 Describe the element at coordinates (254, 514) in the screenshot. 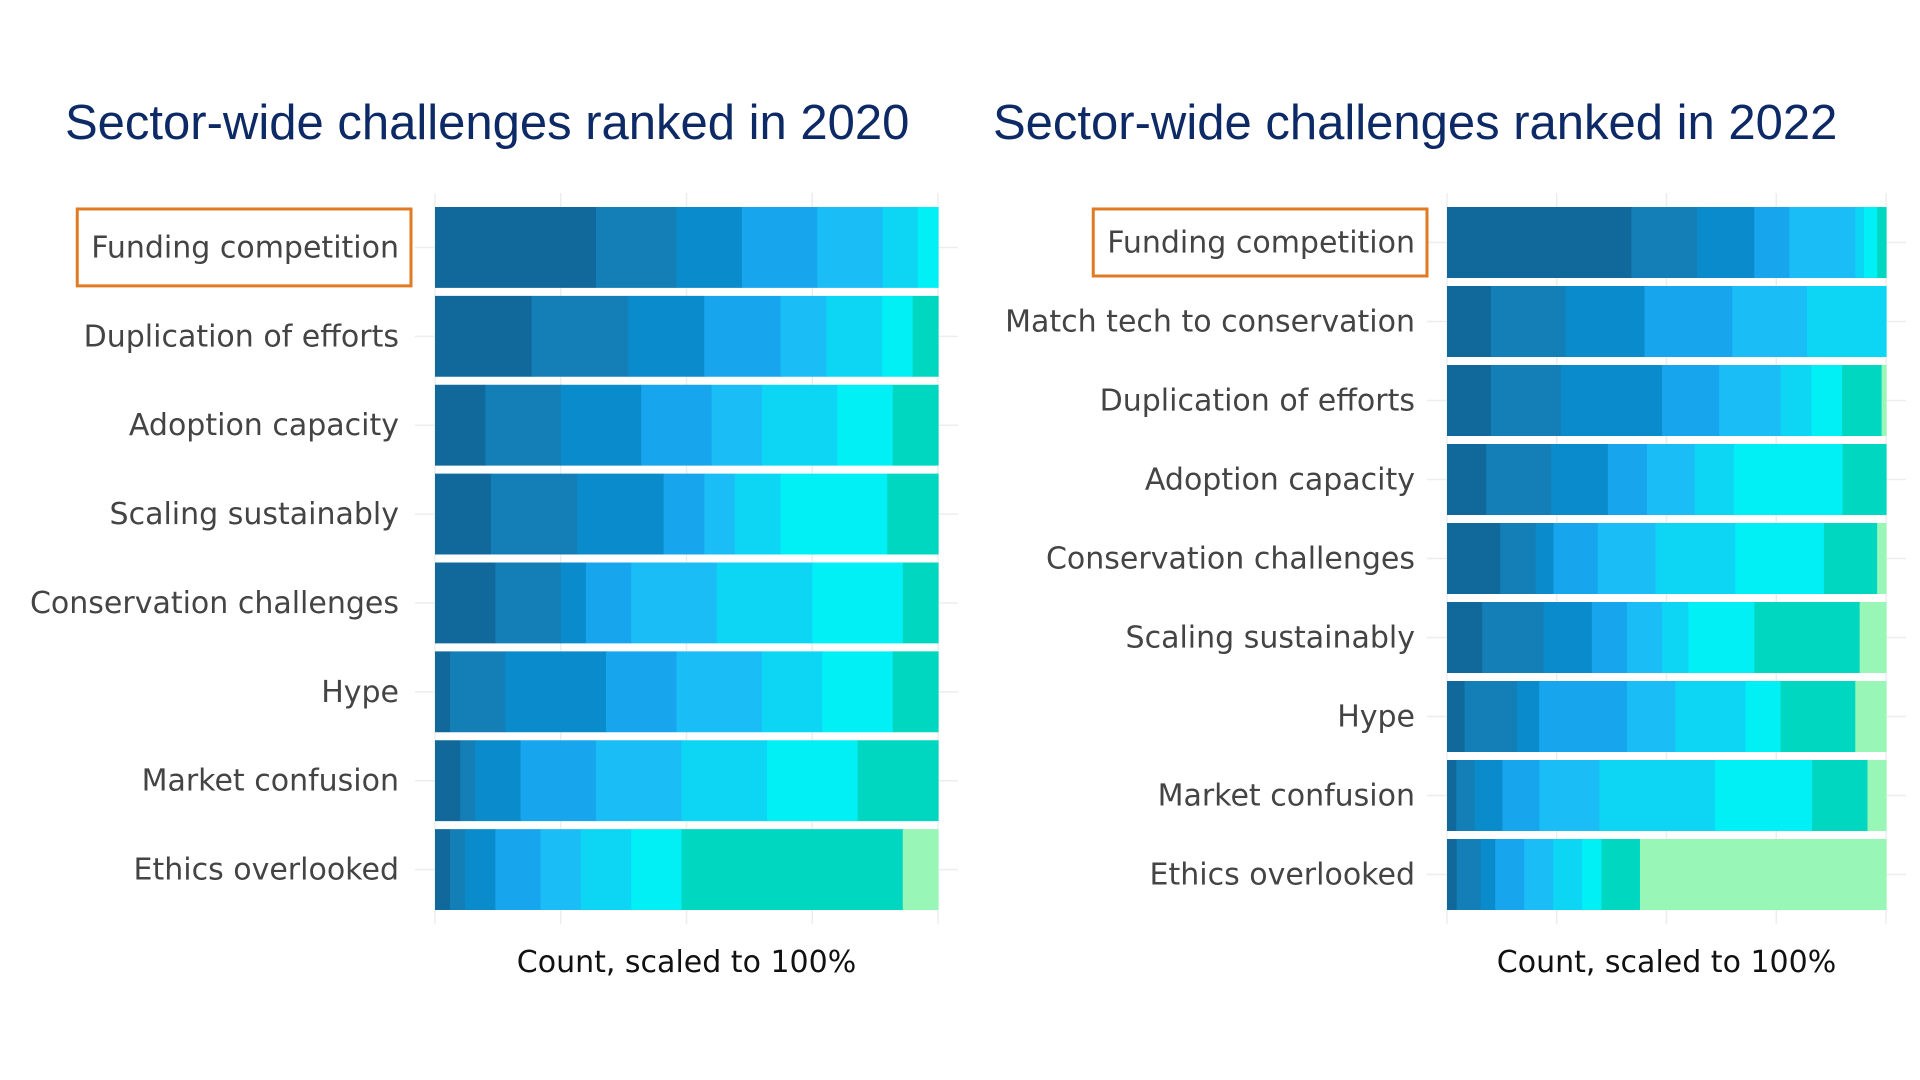

I see `category-label: Scaling sustainably` at that location.